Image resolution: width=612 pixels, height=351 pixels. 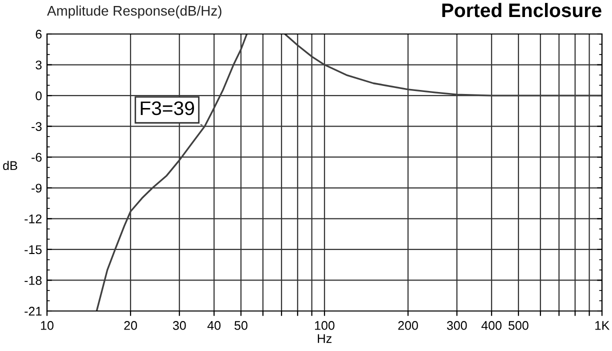 I want to click on y-axis-title: dB, so click(x=10, y=165).